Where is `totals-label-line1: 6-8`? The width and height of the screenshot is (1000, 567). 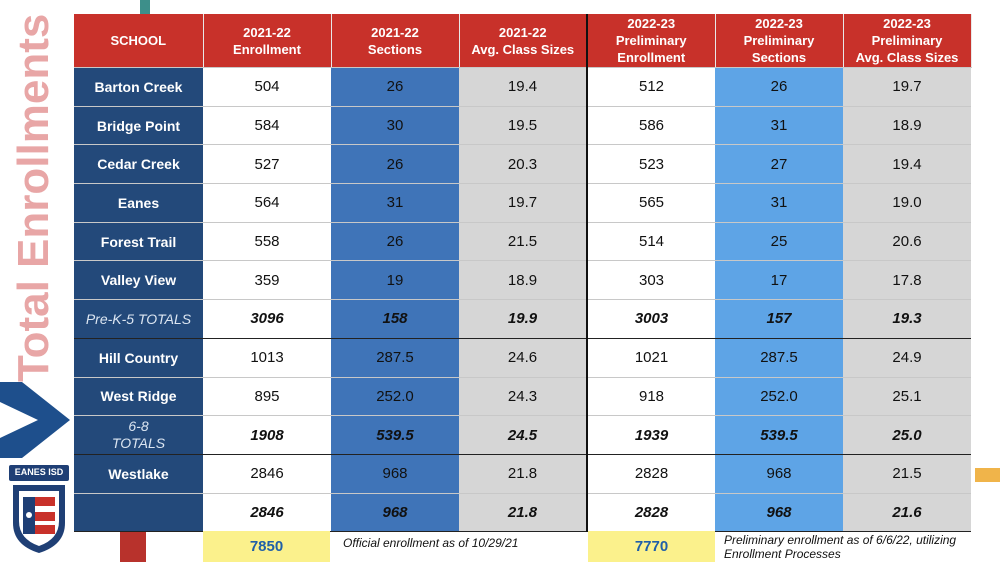 totals-label-line1: 6-8 is located at coordinates (138, 426).